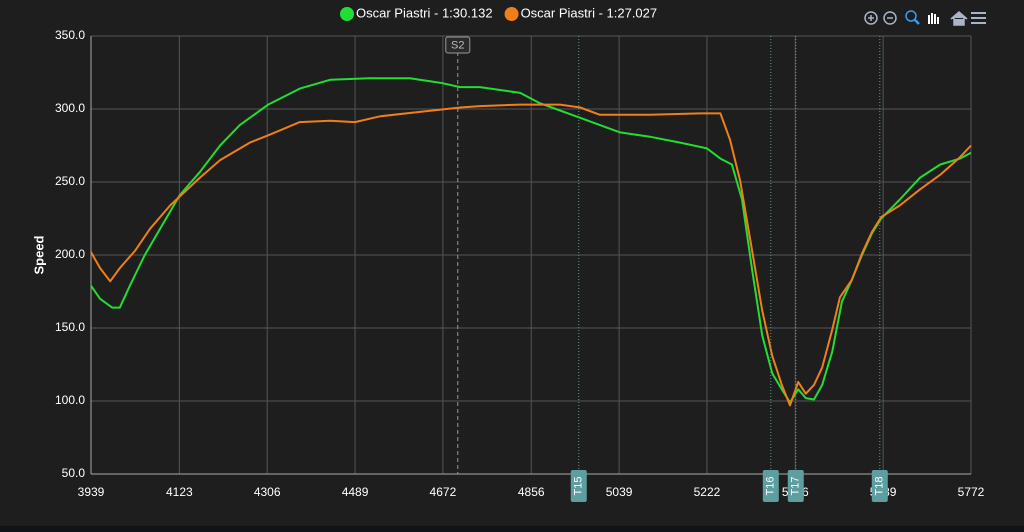 The height and width of the screenshot is (532, 1024). What do you see at coordinates (917, 22) in the screenshot?
I see `zoom-handle` at bounding box center [917, 22].